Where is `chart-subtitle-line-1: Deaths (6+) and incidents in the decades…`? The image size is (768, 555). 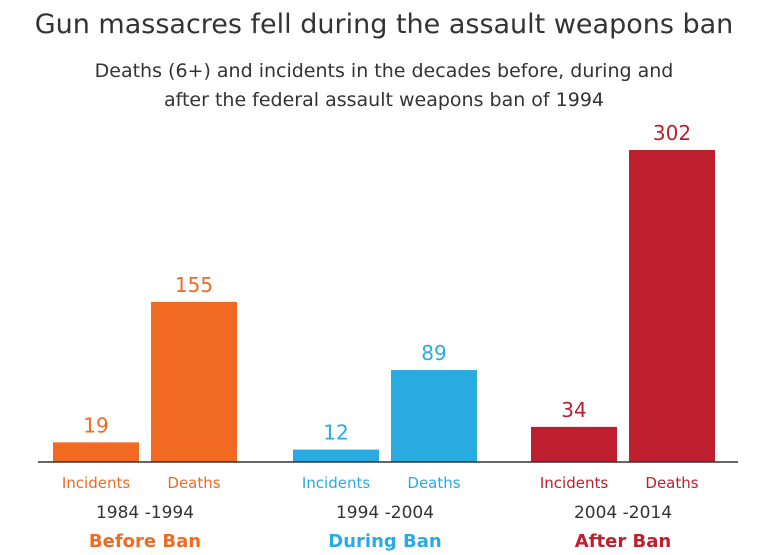 chart-subtitle-line-1: Deaths (6+) and incidents in the decades… is located at coordinates (384, 71).